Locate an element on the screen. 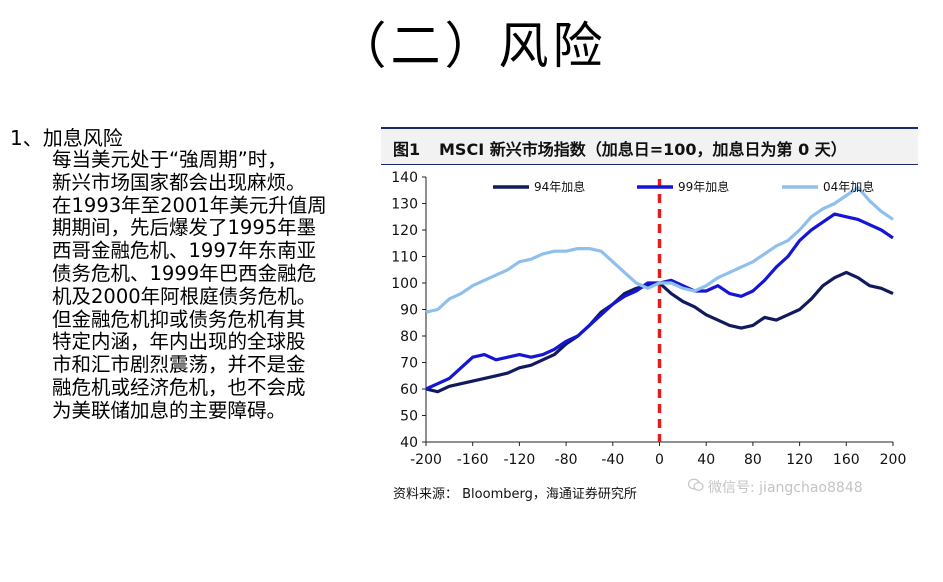  y-tick-label: 70 is located at coordinates (409, 364).